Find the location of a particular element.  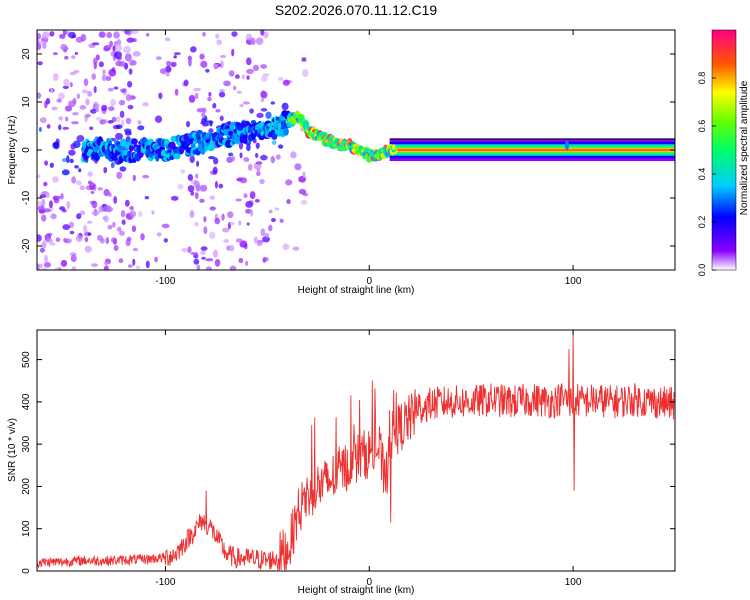

colorbar-tick-label: 0.2 is located at coordinates (702, 222).